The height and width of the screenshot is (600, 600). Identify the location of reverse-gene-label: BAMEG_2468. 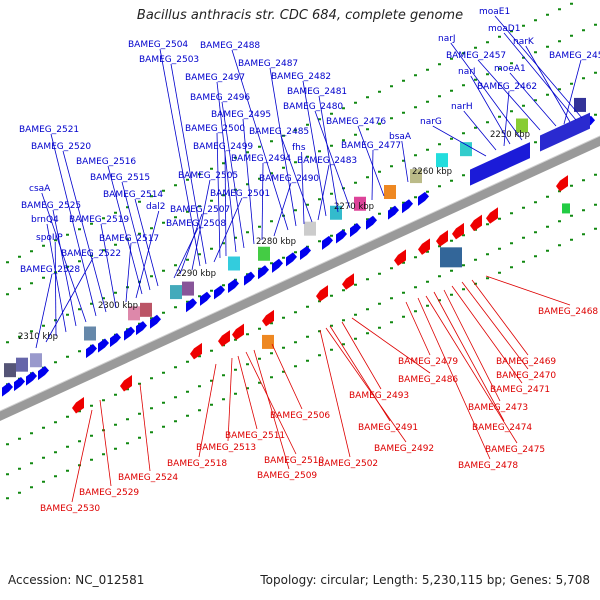
(568, 312).